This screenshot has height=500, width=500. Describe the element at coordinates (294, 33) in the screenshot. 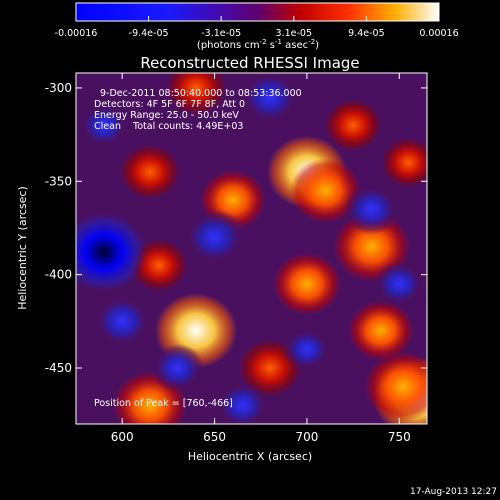

I see `colorbar-tick-label: 3.1e-05` at that location.